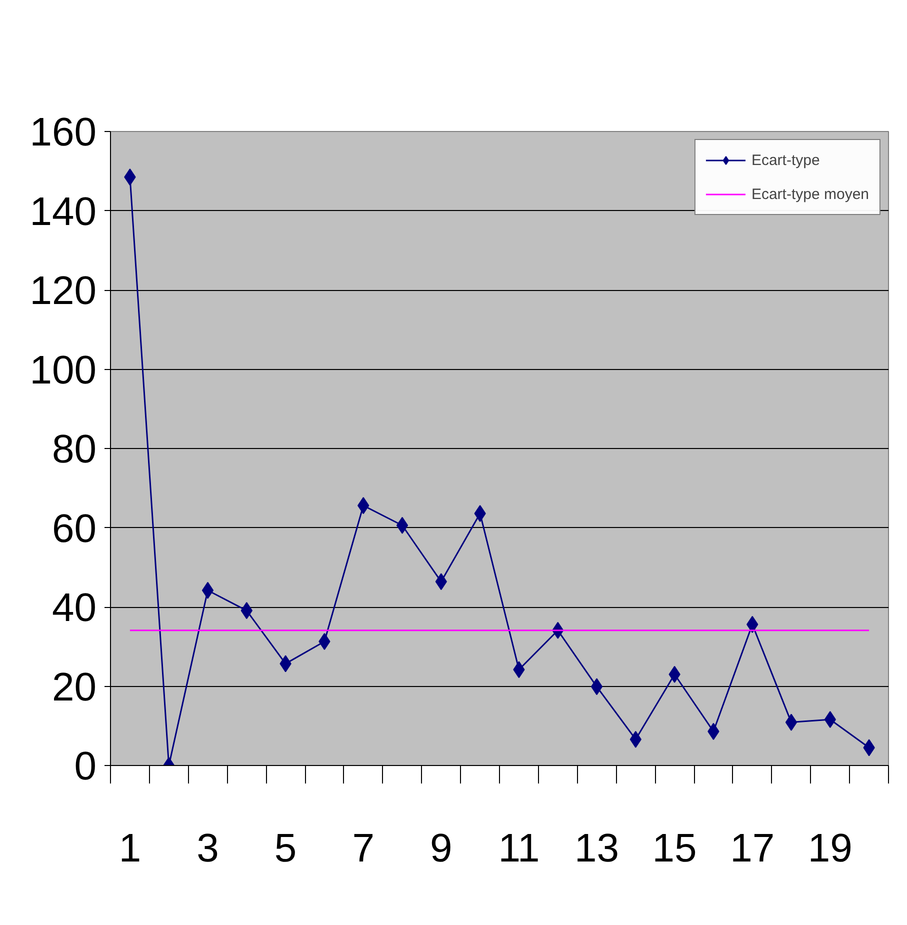  What do you see at coordinates (363, 848) in the screenshot?
I see `x-tick-label: 7` at bounding box center [363, 848].